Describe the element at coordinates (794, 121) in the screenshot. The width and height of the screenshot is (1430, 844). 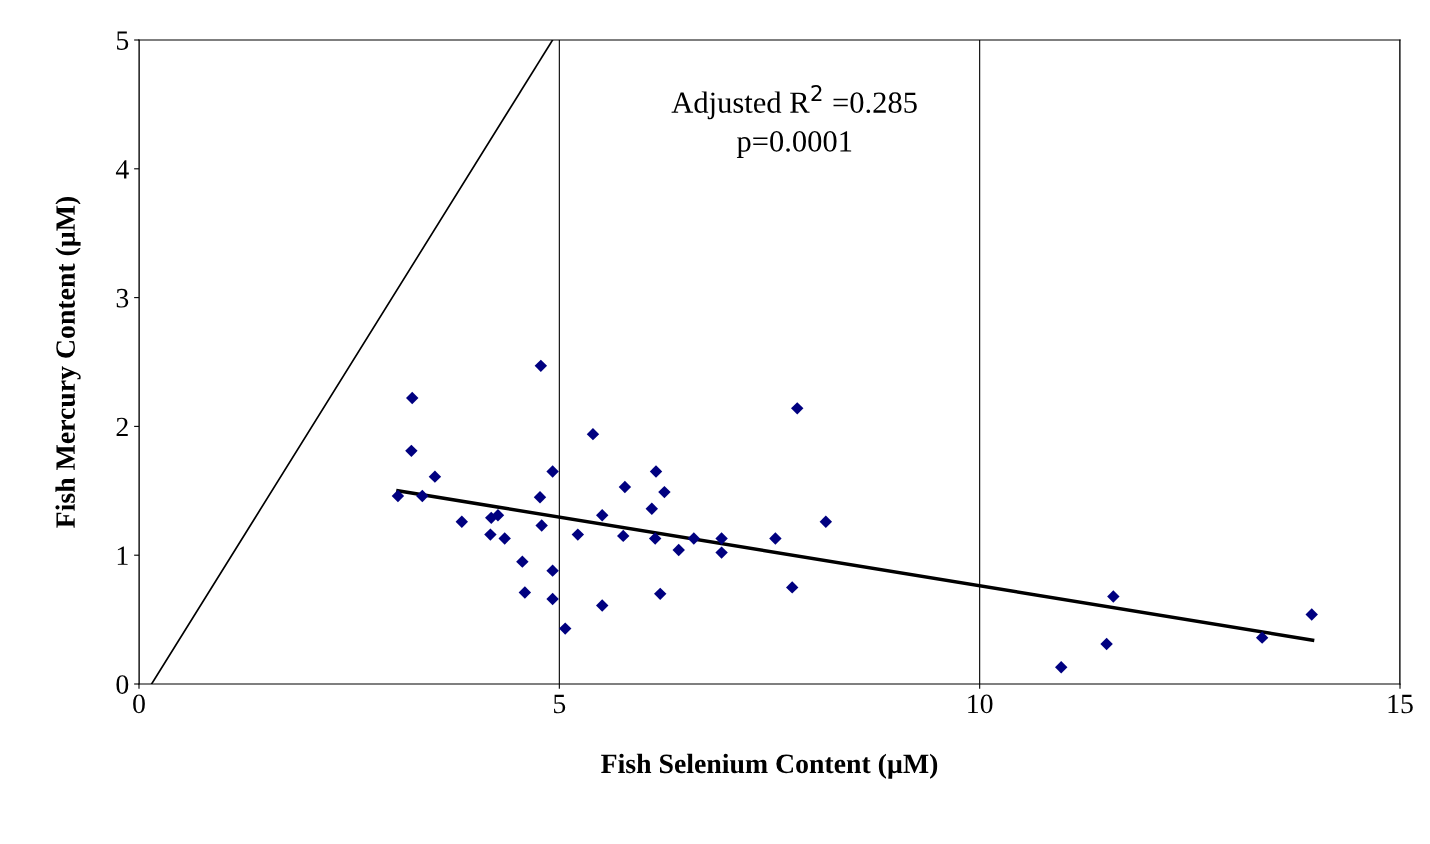
I see `annotation: Adjusted R$^{2}$ =0.285 p=0.0001` at that location.